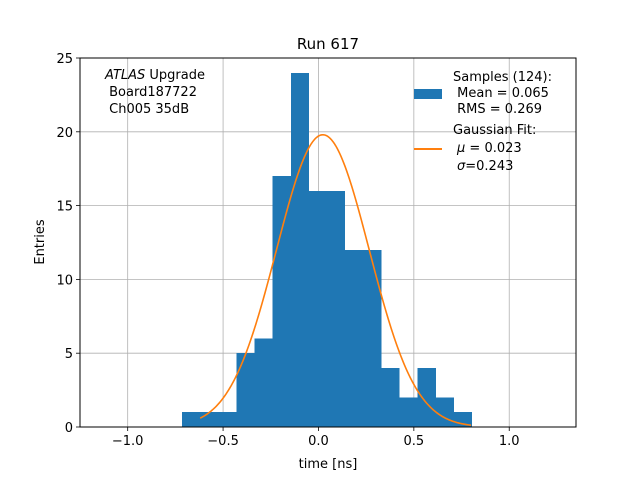 Image resolution: width=640 pixels, height=480 pixels. Describe the element at coordinates (493, 148) in the screenshot. I see `legend-fit-mu-value: = 0.023` at that location.